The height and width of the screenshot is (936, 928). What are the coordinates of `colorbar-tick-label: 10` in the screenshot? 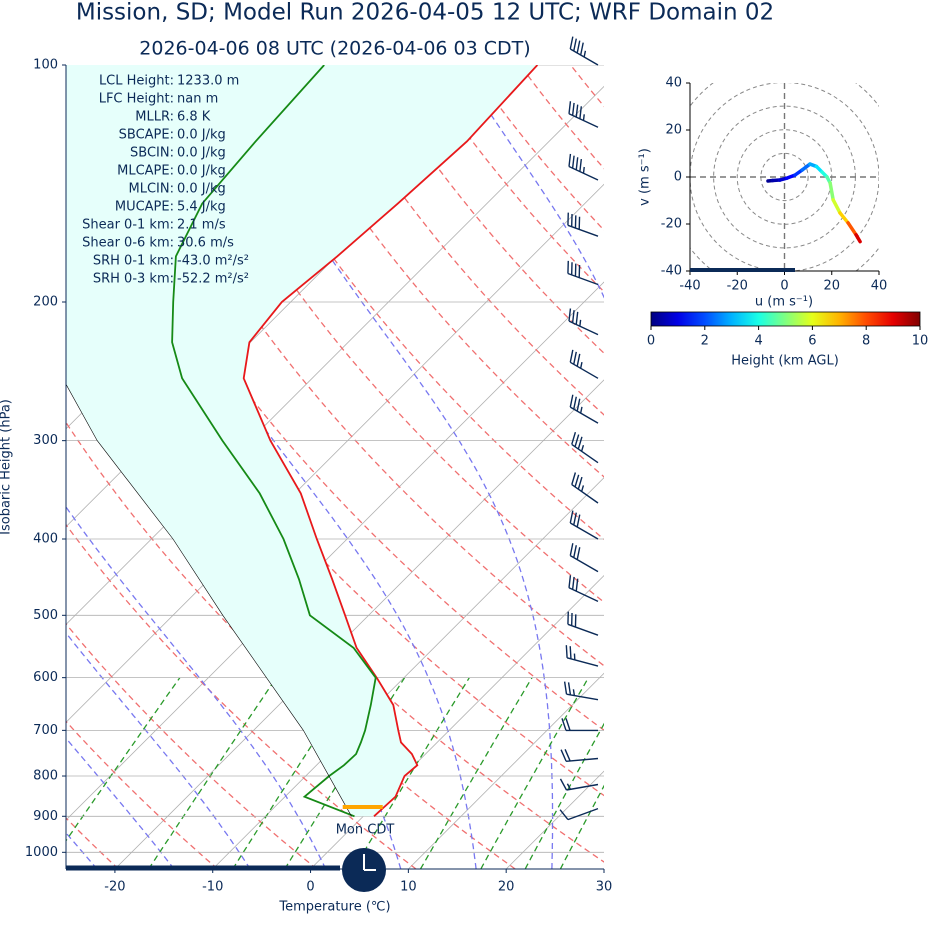 It's located at (920, 341).